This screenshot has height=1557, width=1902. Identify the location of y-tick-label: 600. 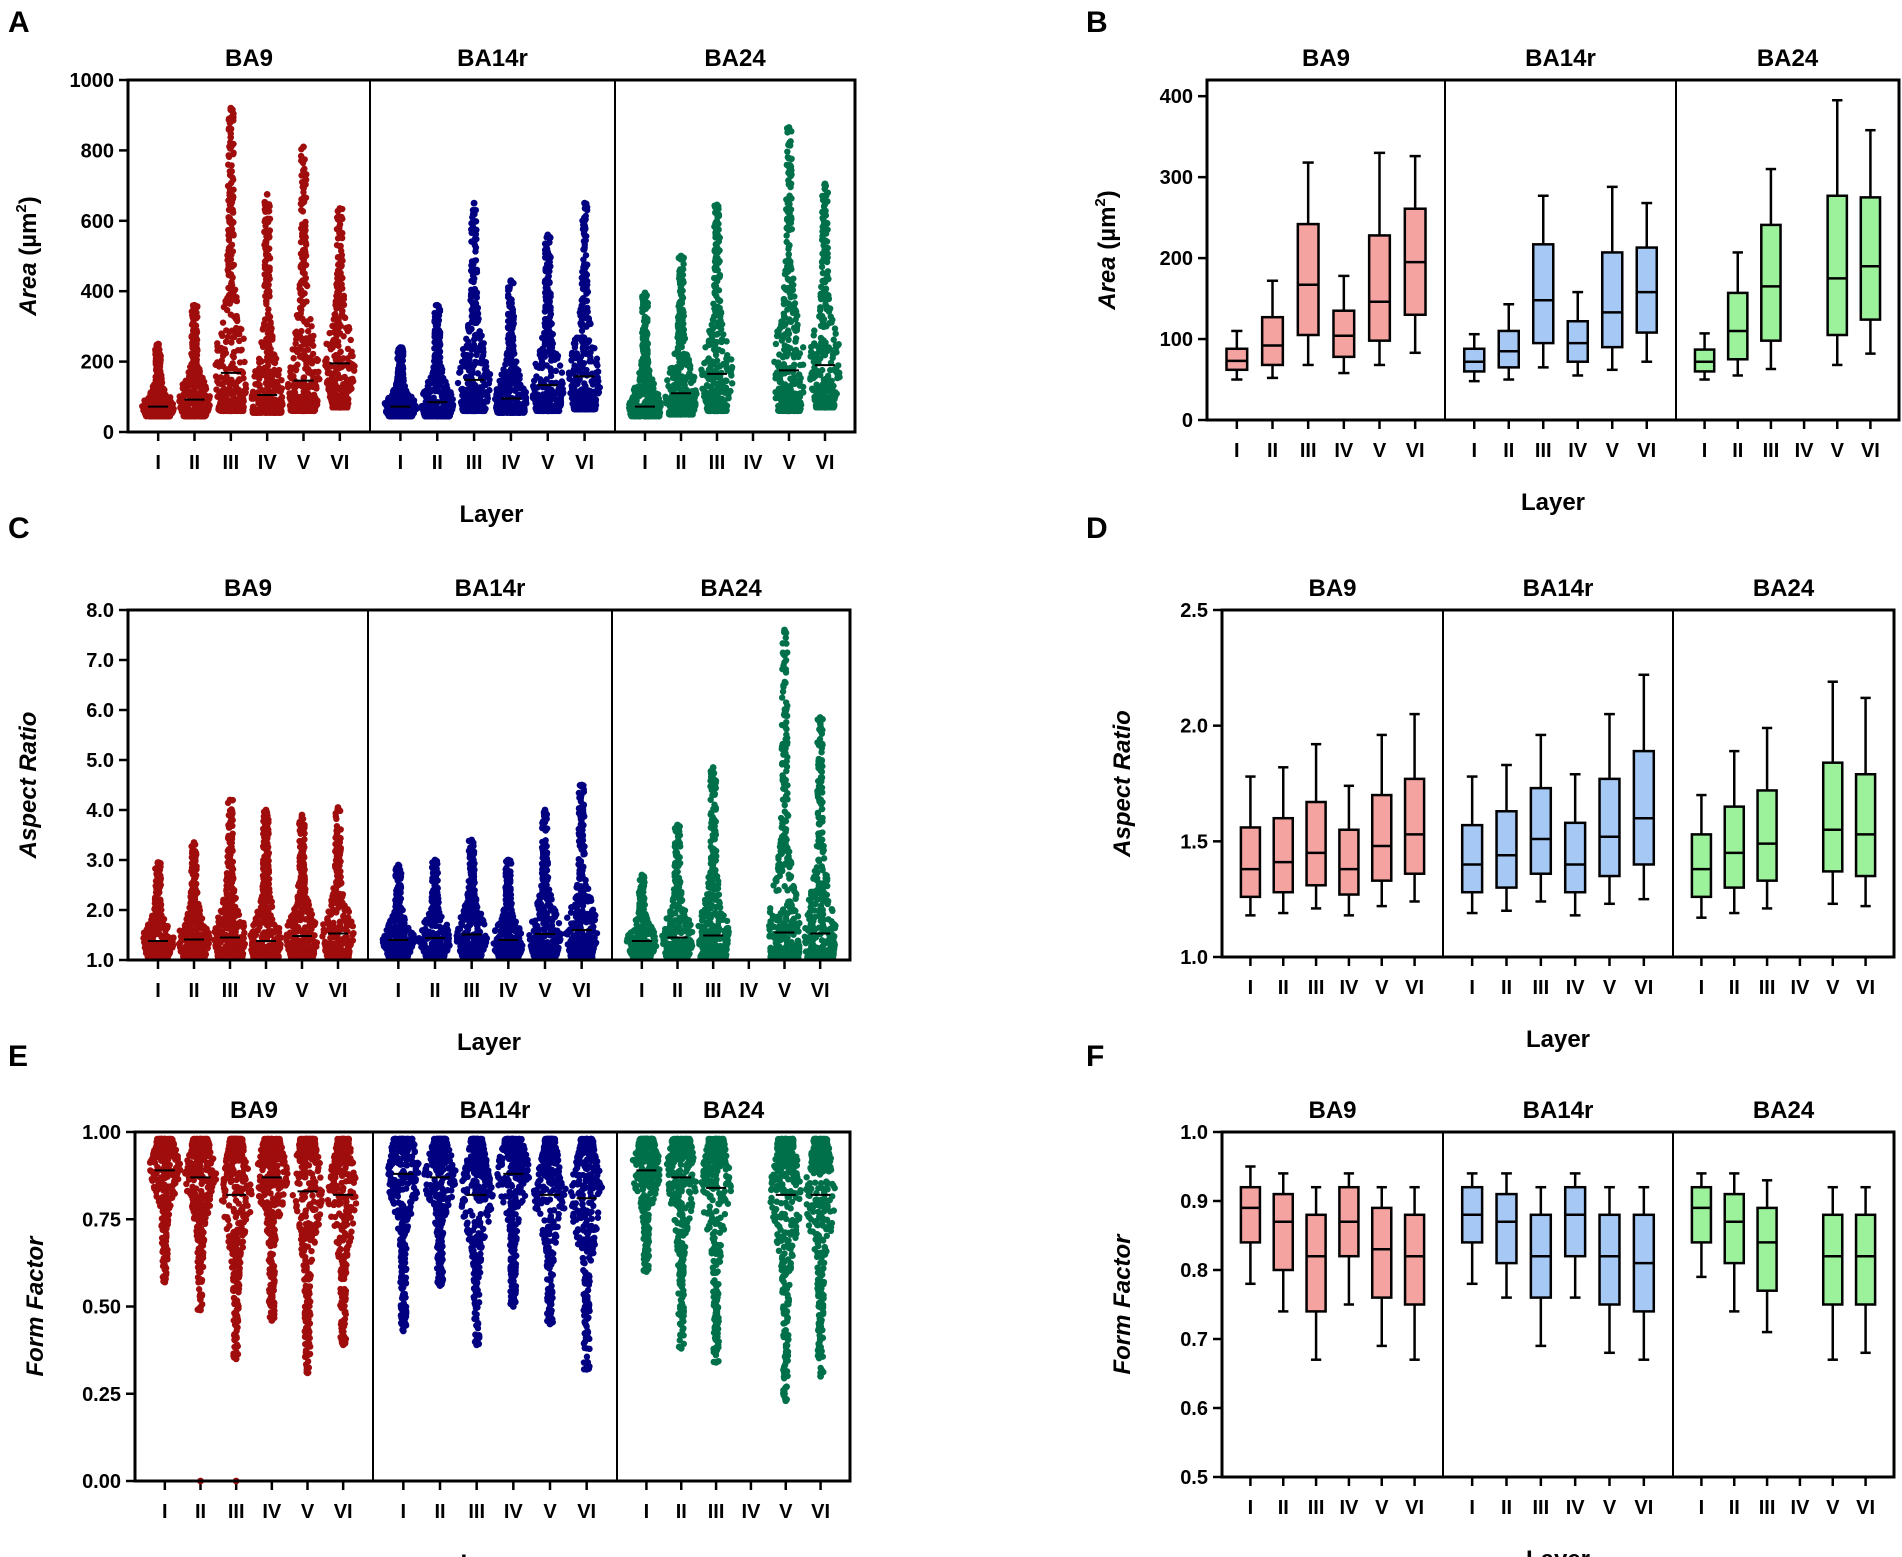
(97, 222).